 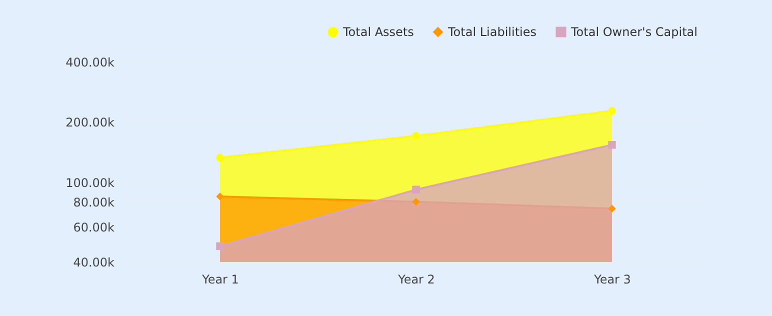 What do you see at coordinates (492, 32) in the screenshot?
I see `legend-label: Total Liabilities` at bounding box center [492, 32].